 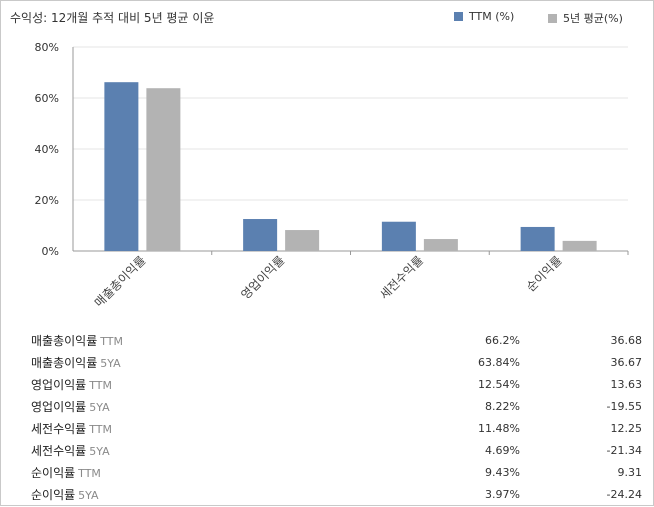 What do you see at coordinates (626, 340) in the screenshot?
I see `row-value-second: 36.68` at bounding box center [626, 340].